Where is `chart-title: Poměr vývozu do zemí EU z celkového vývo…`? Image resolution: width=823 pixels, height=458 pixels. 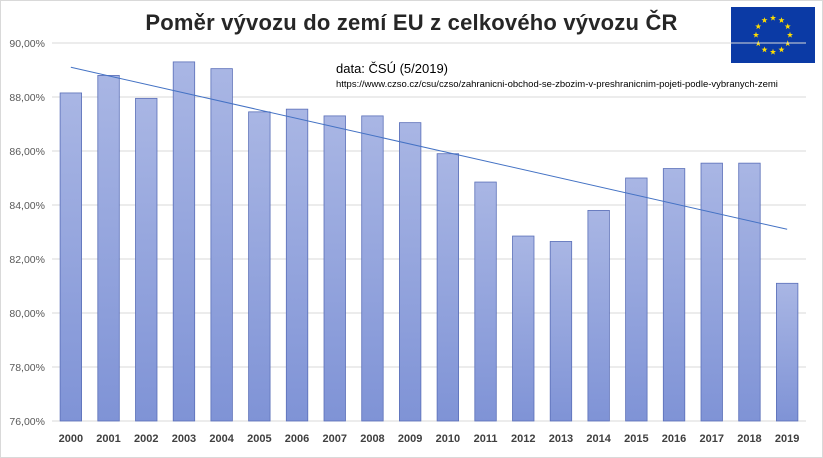
chart-title: Poměr vývozu do zemí EU z celkového vývo… is located at coordinates (411, 22).